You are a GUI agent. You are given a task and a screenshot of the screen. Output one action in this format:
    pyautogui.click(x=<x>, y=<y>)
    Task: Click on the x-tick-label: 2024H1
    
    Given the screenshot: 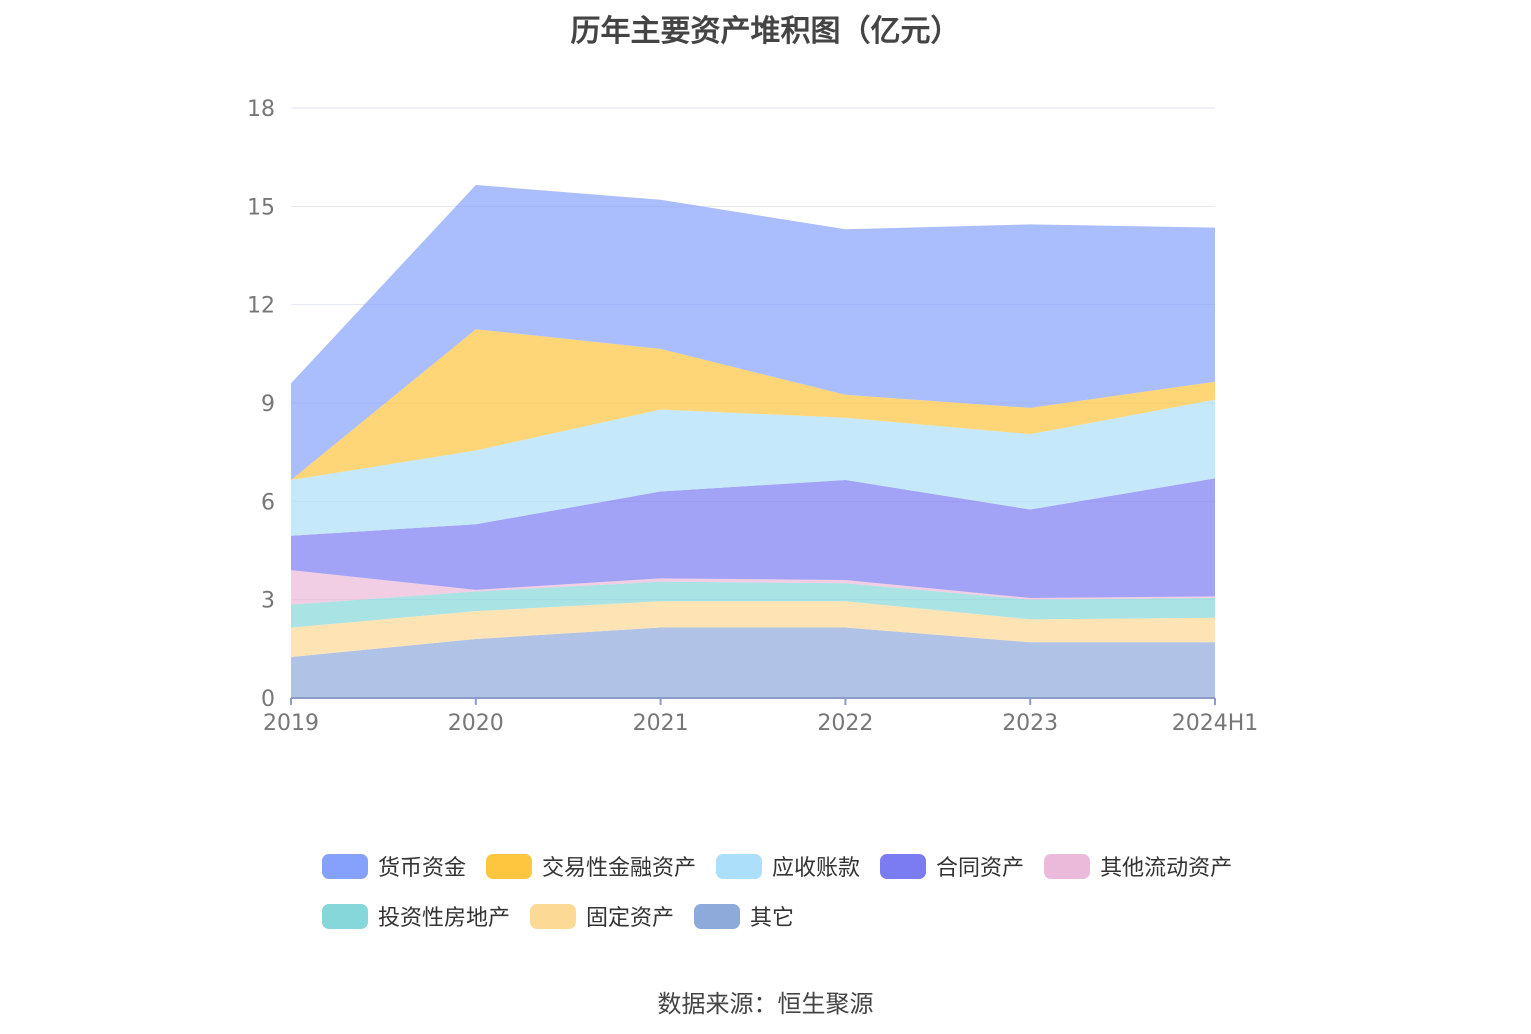 What is the action you would take?
    pyautogui.click(x=1215, y=723)
    